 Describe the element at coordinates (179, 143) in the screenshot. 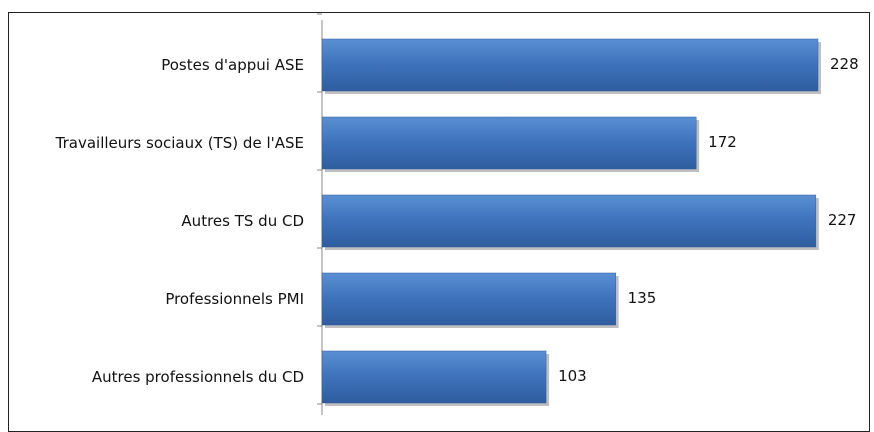

I see `category-label: Travailleurs sociaux (TS) de l'ASE` at that location.